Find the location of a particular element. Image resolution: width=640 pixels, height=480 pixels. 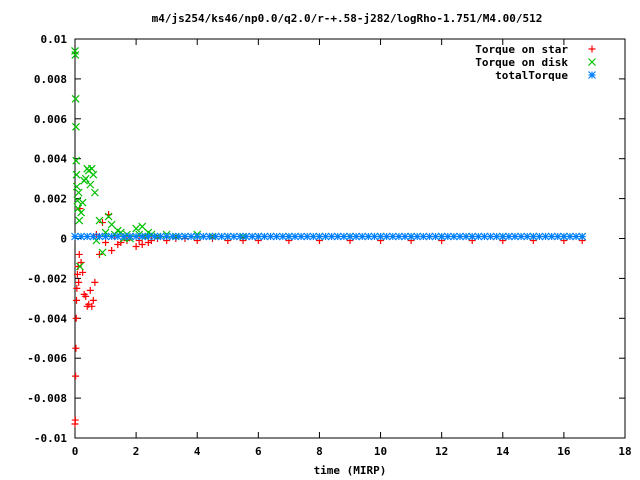

y-tick-label: -0.008 is located at coordinates (47, 398).